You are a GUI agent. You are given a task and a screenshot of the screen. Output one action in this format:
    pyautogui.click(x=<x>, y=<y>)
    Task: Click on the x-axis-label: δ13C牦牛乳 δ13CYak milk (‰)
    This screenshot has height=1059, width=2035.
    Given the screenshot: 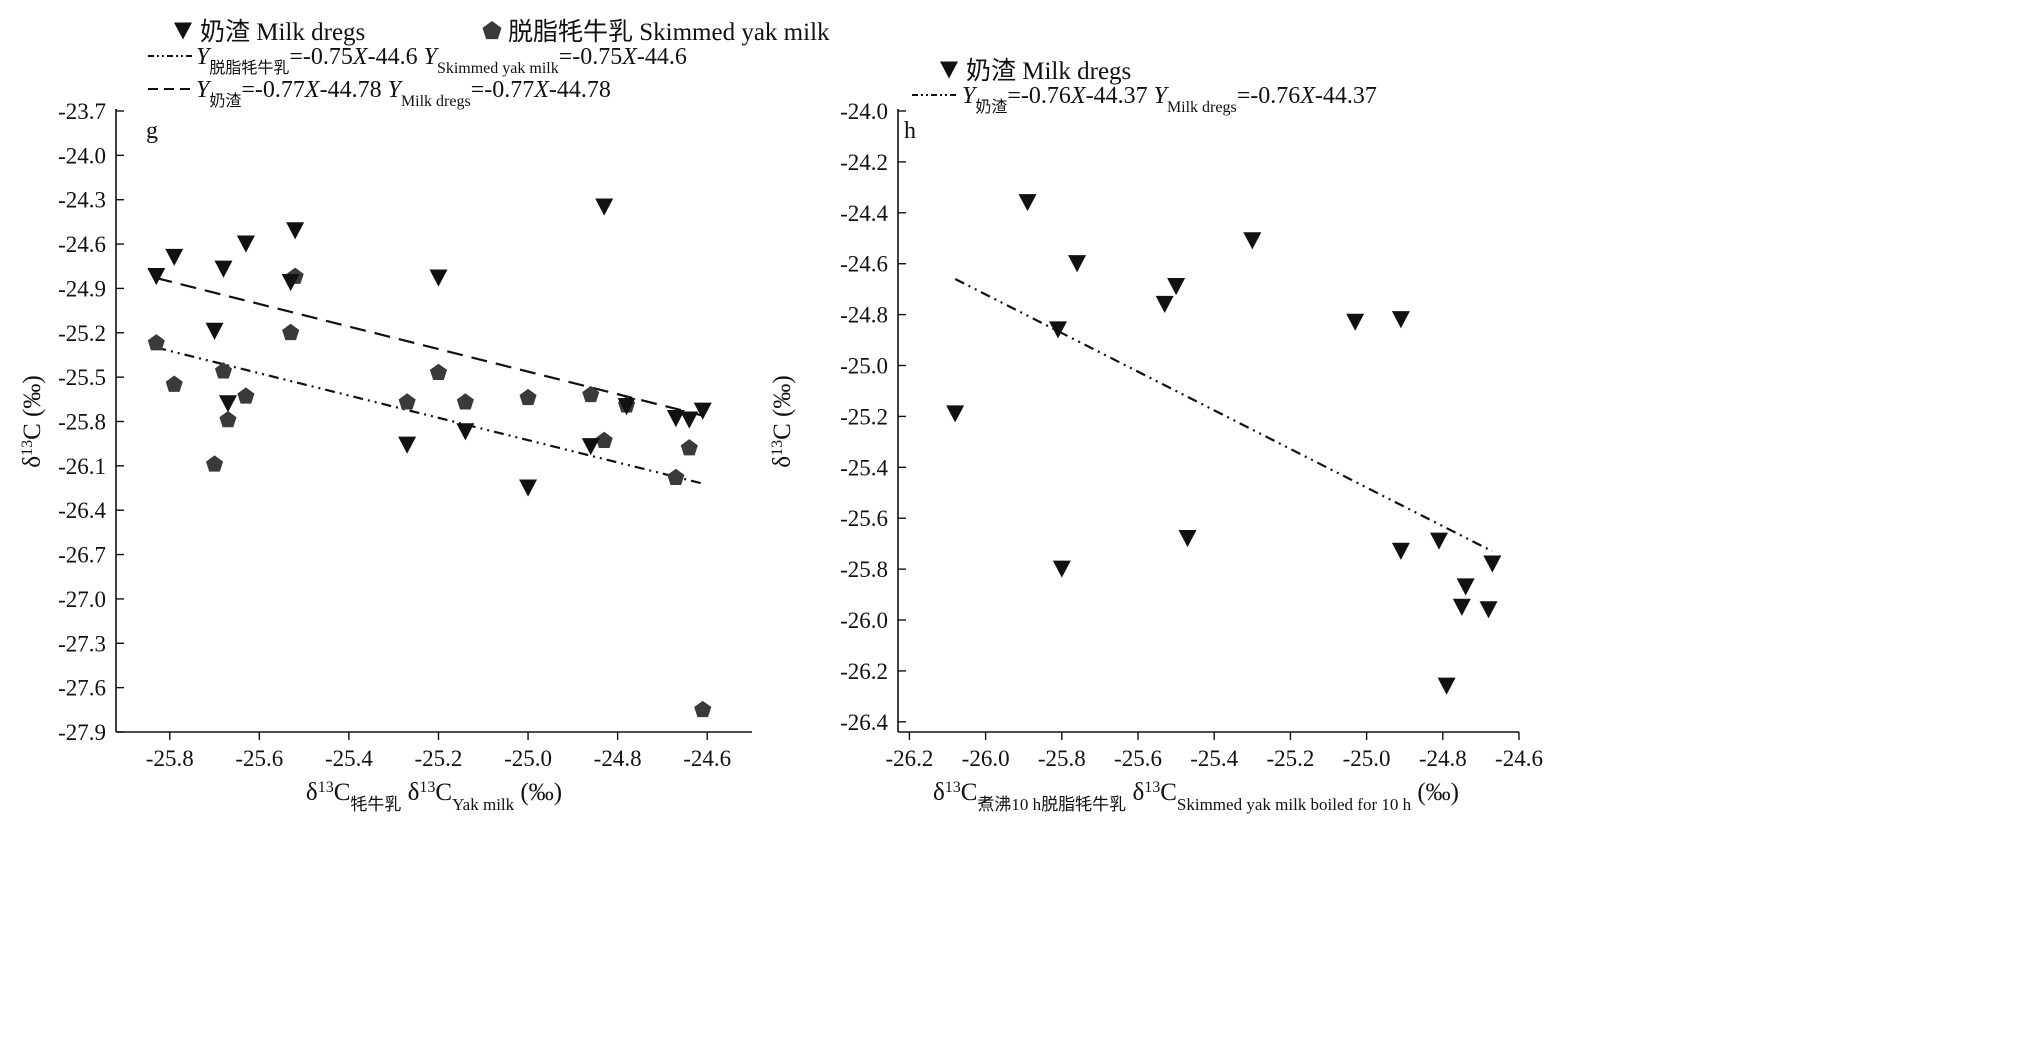 What is the action you would take?
    pyautogui.click(x=434, y=796)
    